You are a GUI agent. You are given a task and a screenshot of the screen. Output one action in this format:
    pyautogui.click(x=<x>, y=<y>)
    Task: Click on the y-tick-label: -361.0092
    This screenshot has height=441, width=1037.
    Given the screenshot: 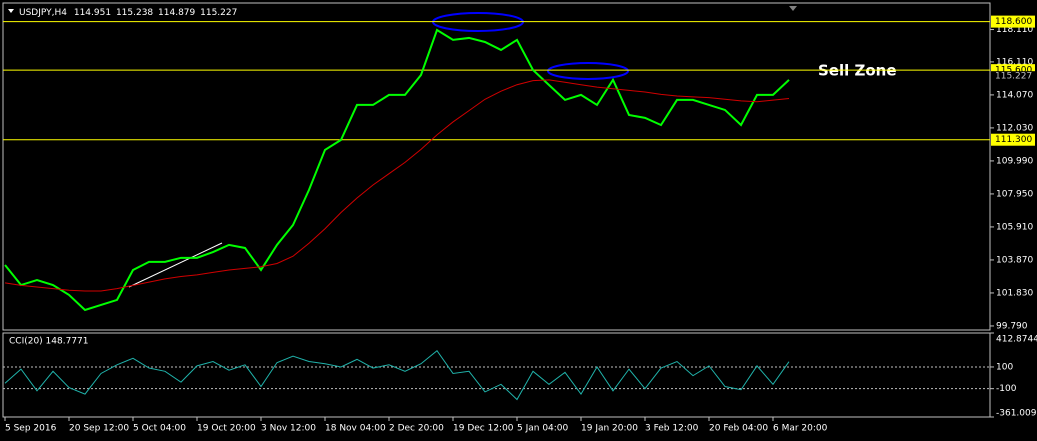 What is the action you would take?
    pyautogui.click(x=1016, y=414)
    